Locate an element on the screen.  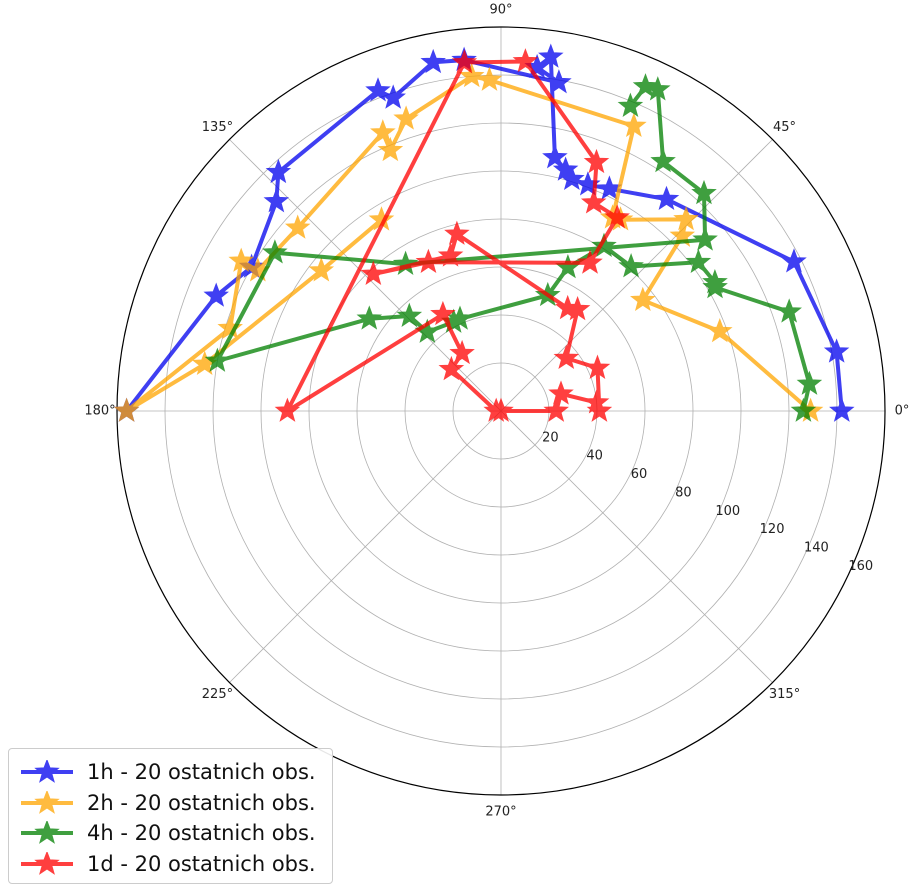
angle-tick-label: 225° is located at coordinates (217, 694).